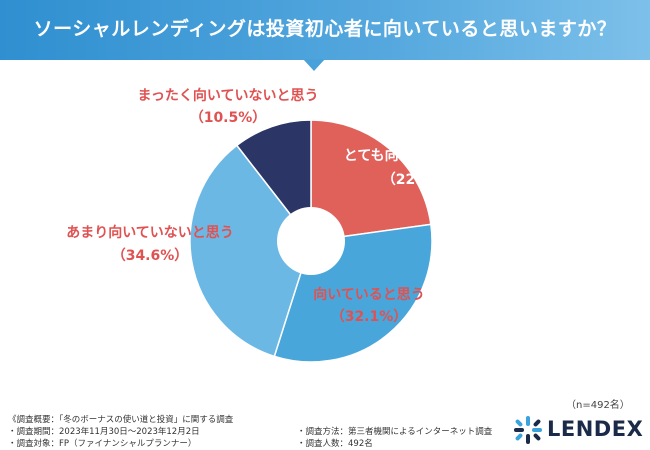 This screenshot has height=450, width=650. I want to click on lendex-logo-icon, so click(528, 430).